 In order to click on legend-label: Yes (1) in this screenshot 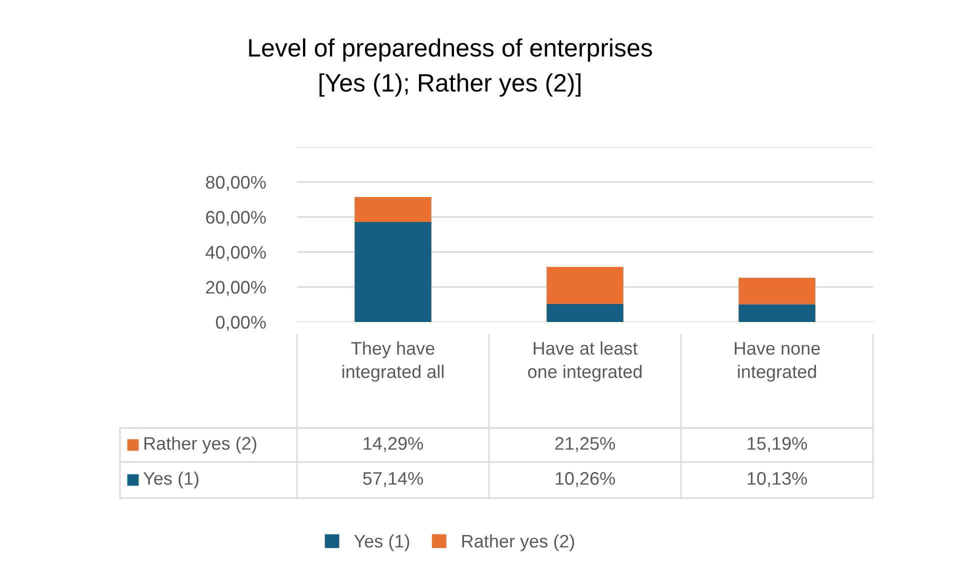, I will do `click(382, 543)`.